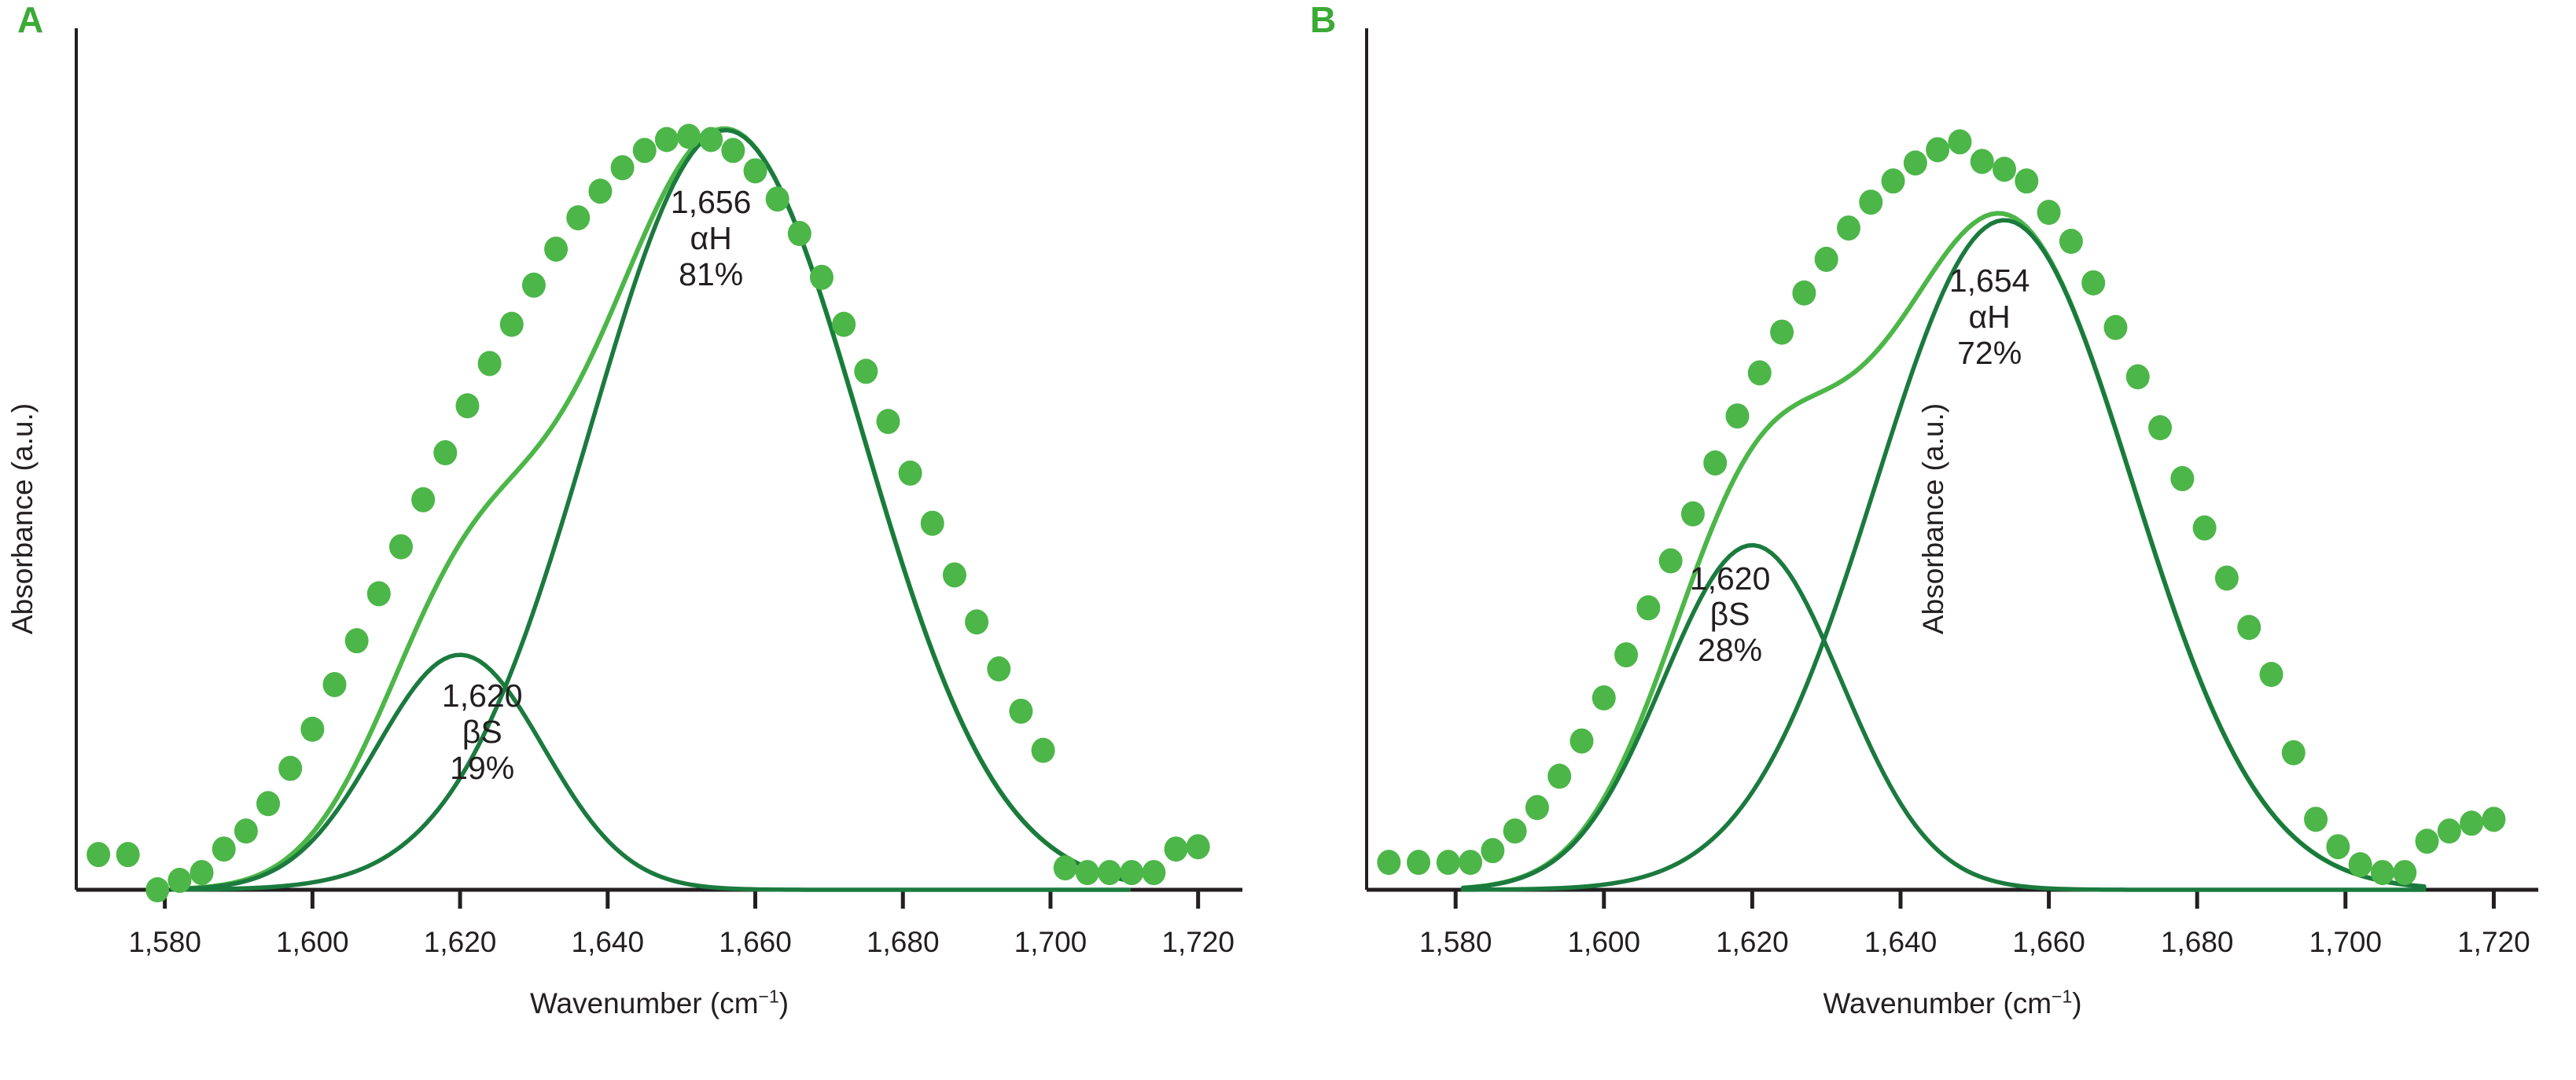  I want to click on panel-b-letter: B, so click(1324, 20).